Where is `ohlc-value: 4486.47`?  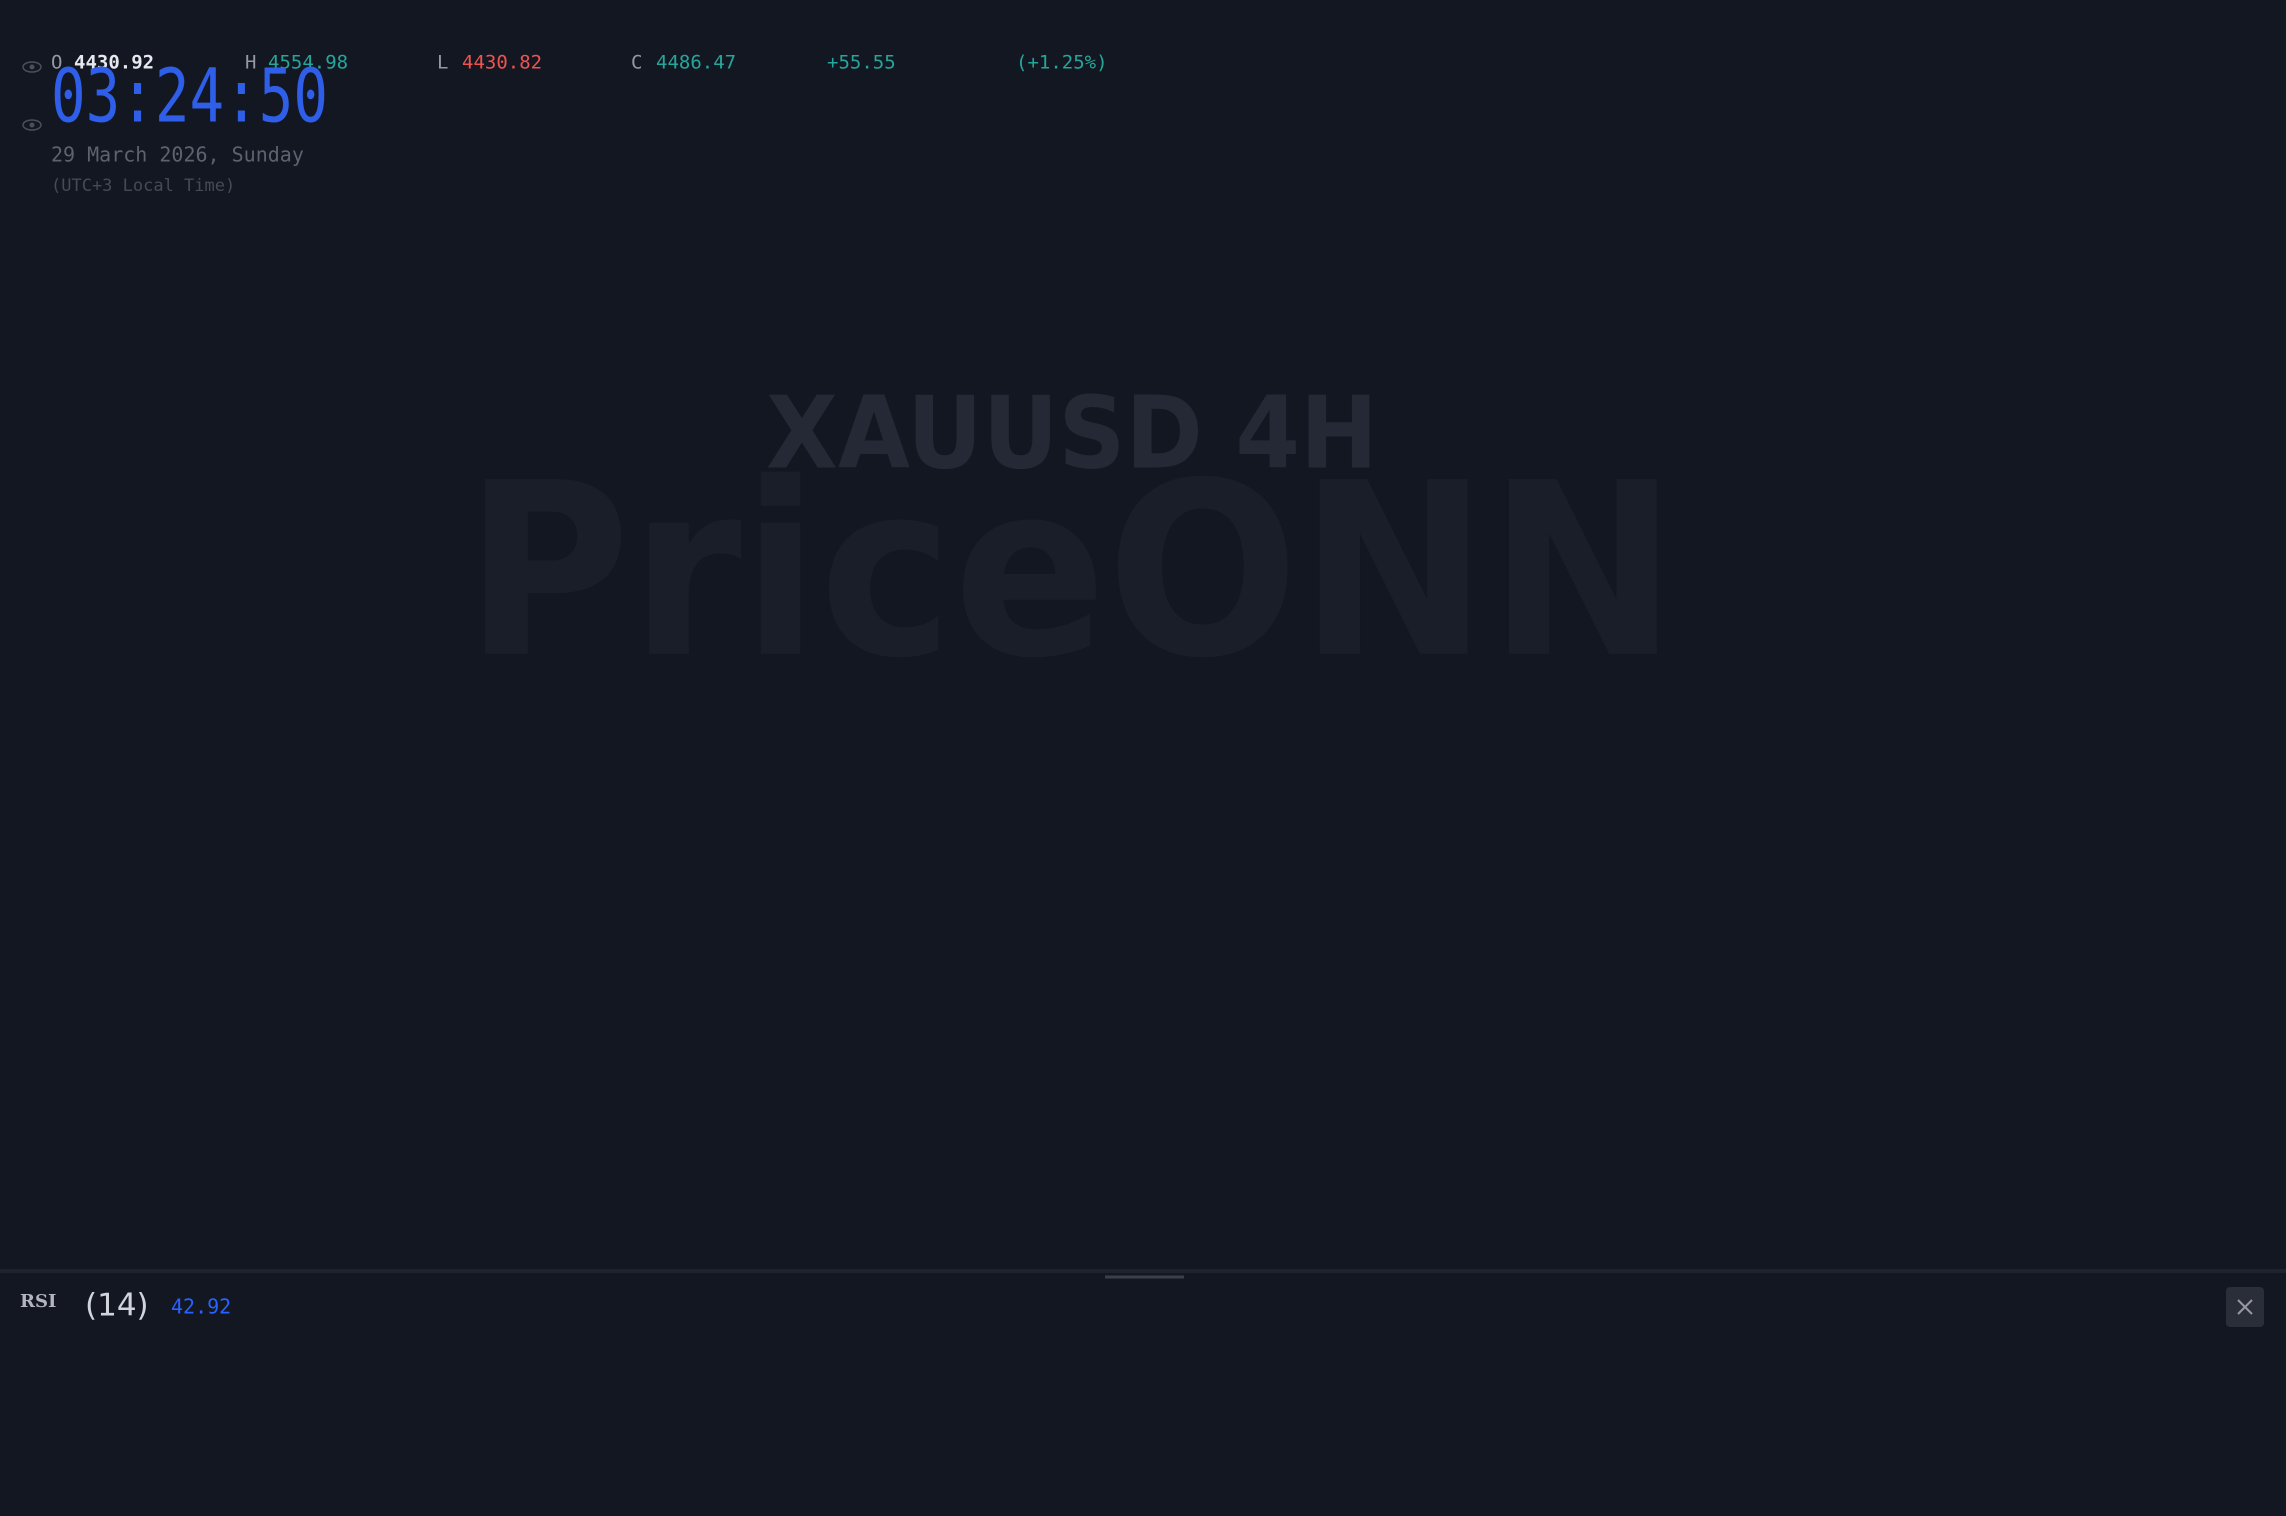 ohlc-value: 4486.47 is located at coordinates (696, 63).